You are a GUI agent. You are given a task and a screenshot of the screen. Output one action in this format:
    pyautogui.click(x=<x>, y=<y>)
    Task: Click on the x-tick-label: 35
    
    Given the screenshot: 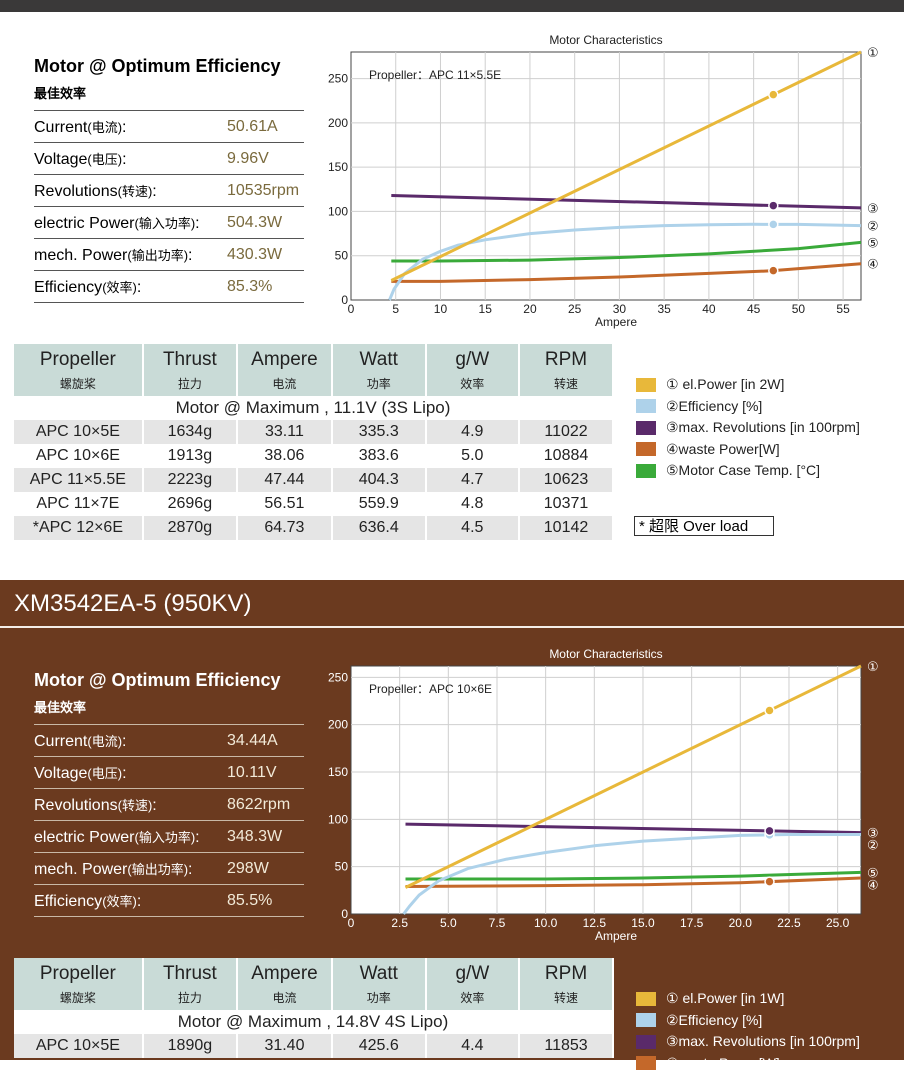 What is the action you would take?
    pyautogui.click(x=664, y=309)
    